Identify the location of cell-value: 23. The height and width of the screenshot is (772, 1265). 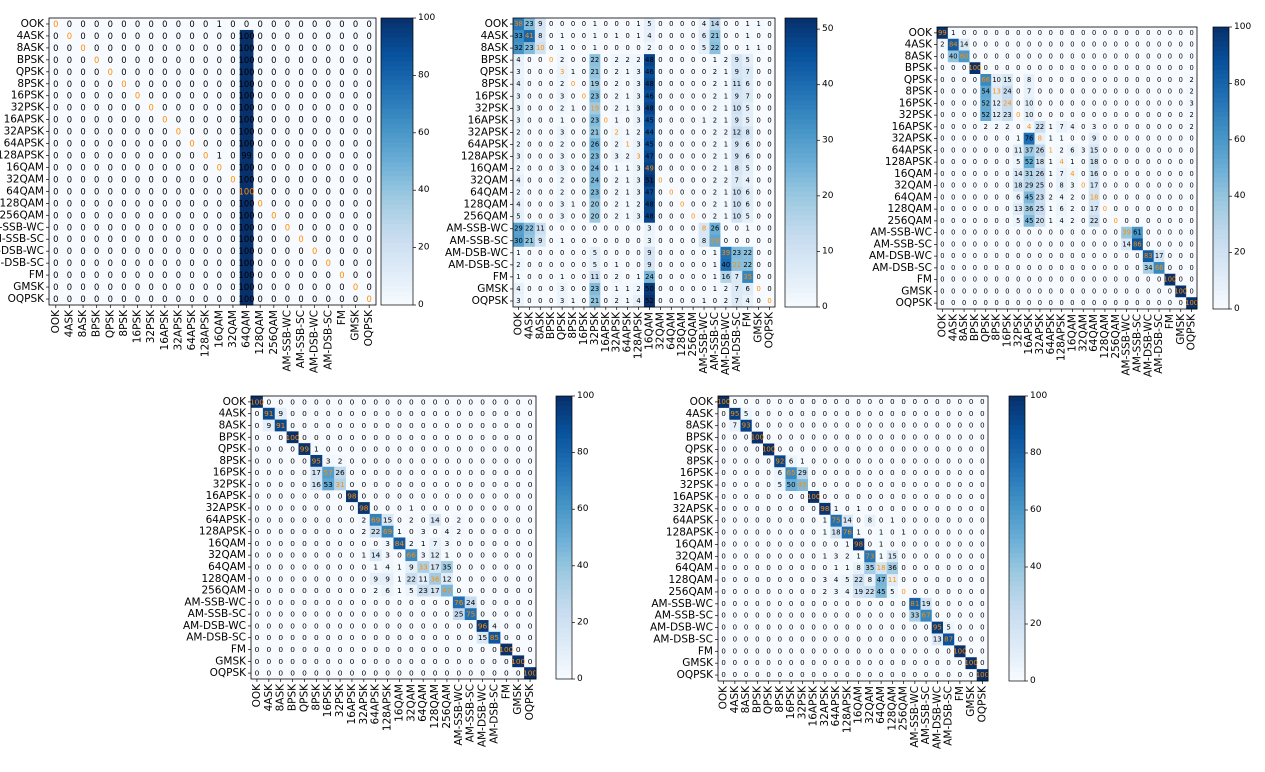
(423, 590).